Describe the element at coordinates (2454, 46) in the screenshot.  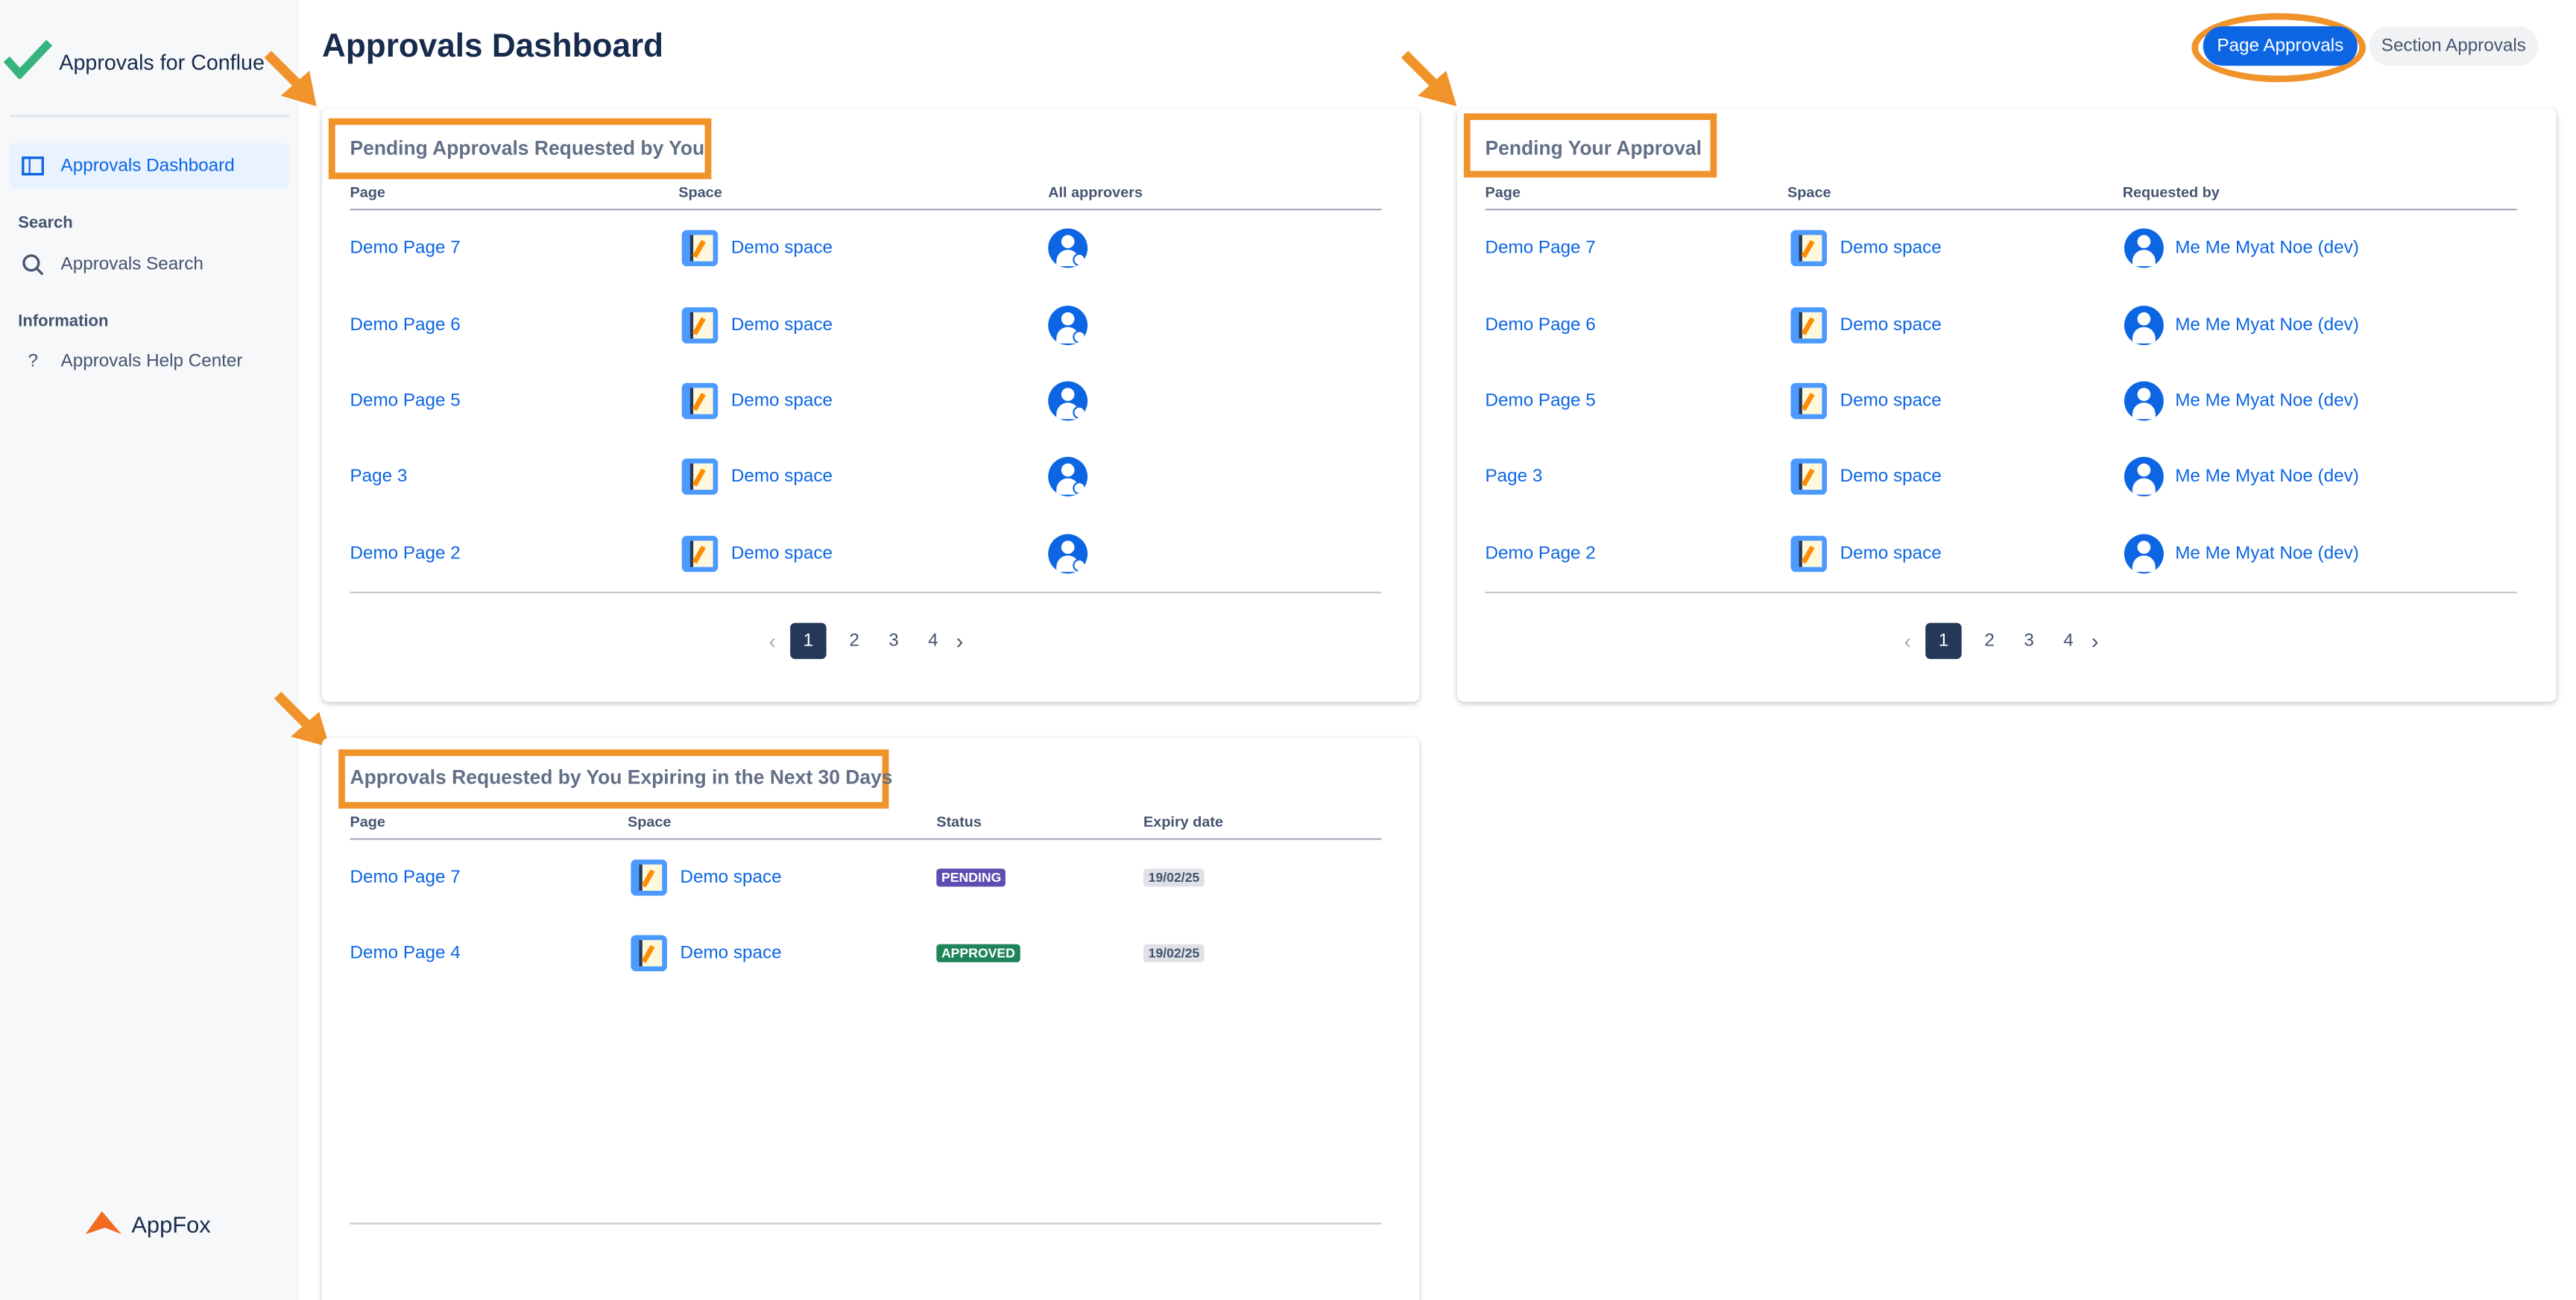
I see `tab: Section Approvals` at that location.